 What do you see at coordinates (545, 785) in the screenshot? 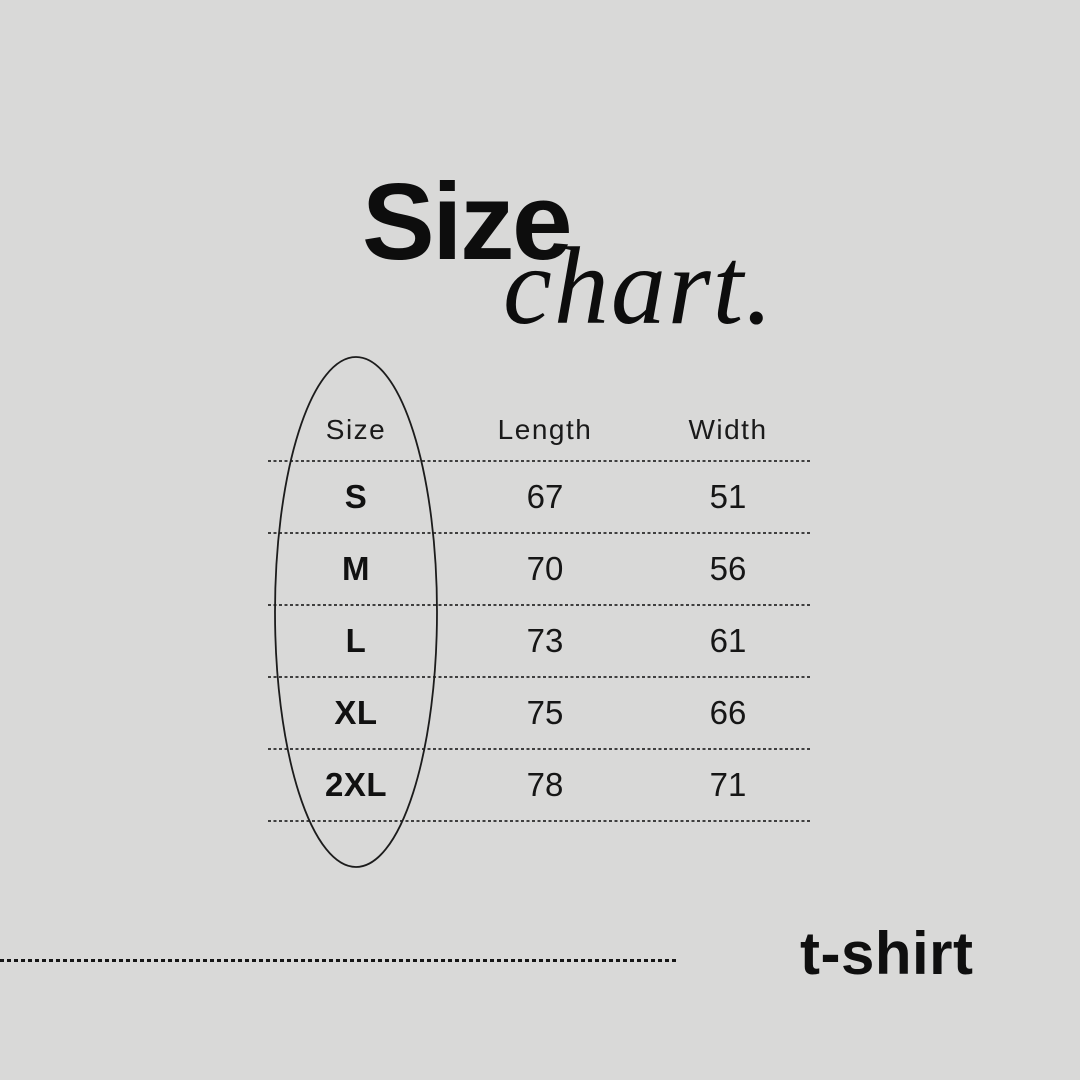
I see `length-value: 78` at bounding box center [545, 785].